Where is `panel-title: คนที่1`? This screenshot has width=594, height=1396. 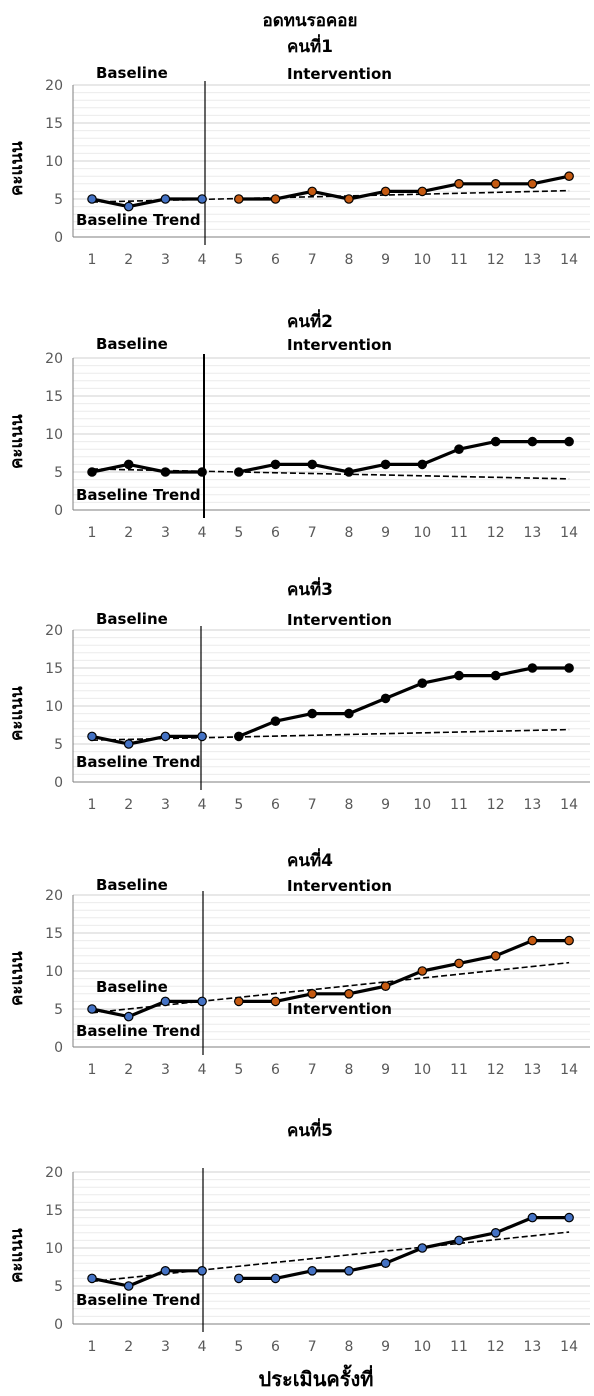
panel-title: คนที่1 is located at coordinates (310, 45).